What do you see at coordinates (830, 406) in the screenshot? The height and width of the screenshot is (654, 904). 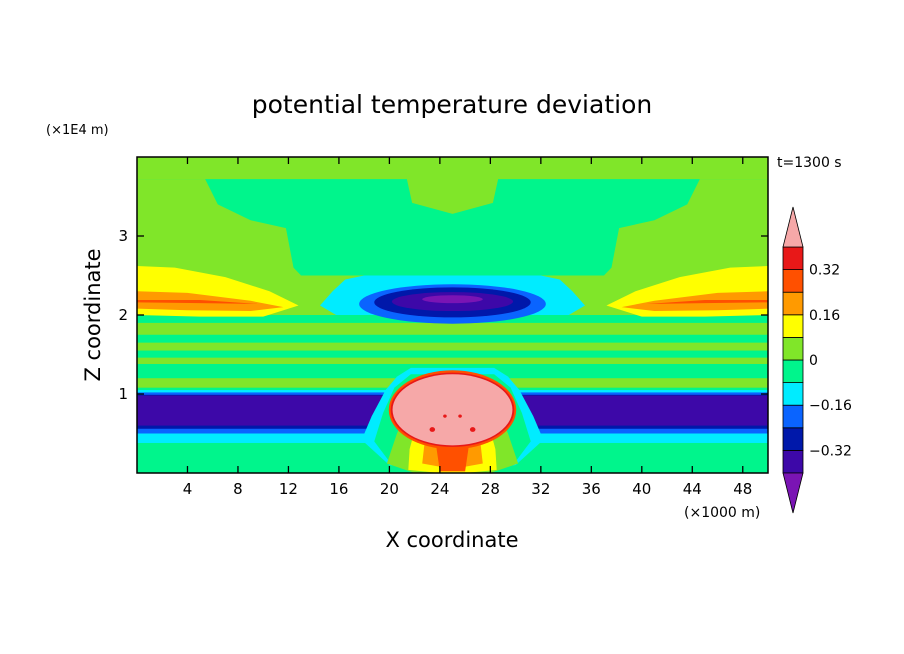 I see `colorbar-tick-label: −0.16` at bounding box center [830, 406].